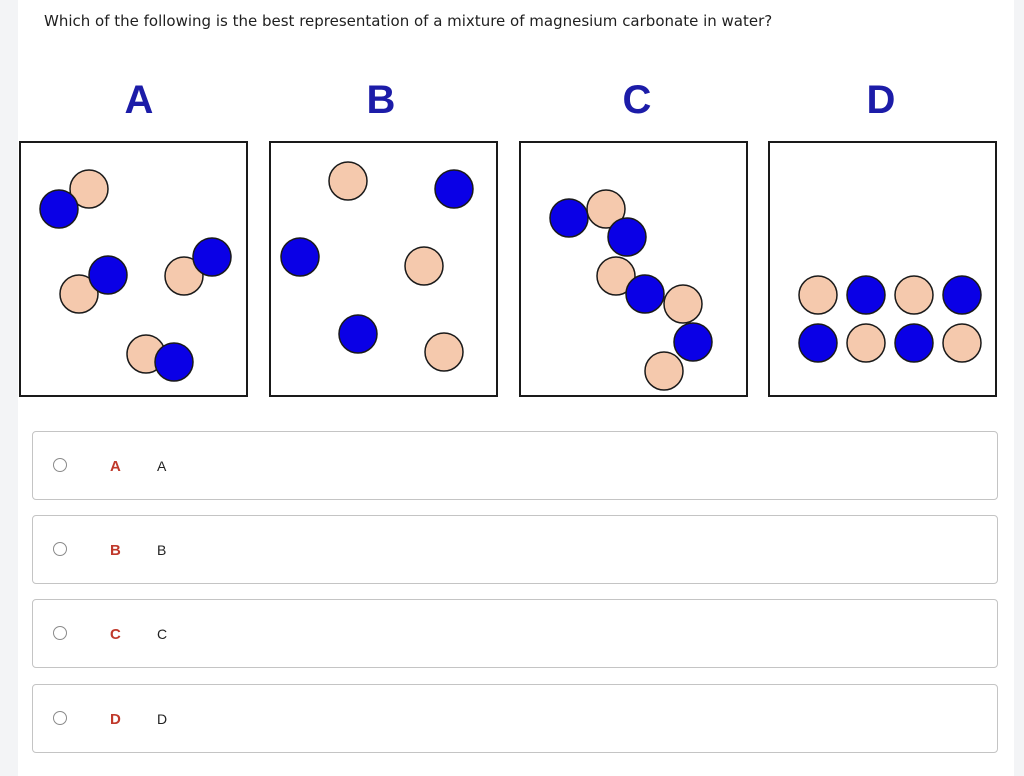 Image resolution: width=1024 pixels, height=776 pixels. Describe the element at coordinates (162, 466) in the screenshot. I see `option-text: A` at that location.